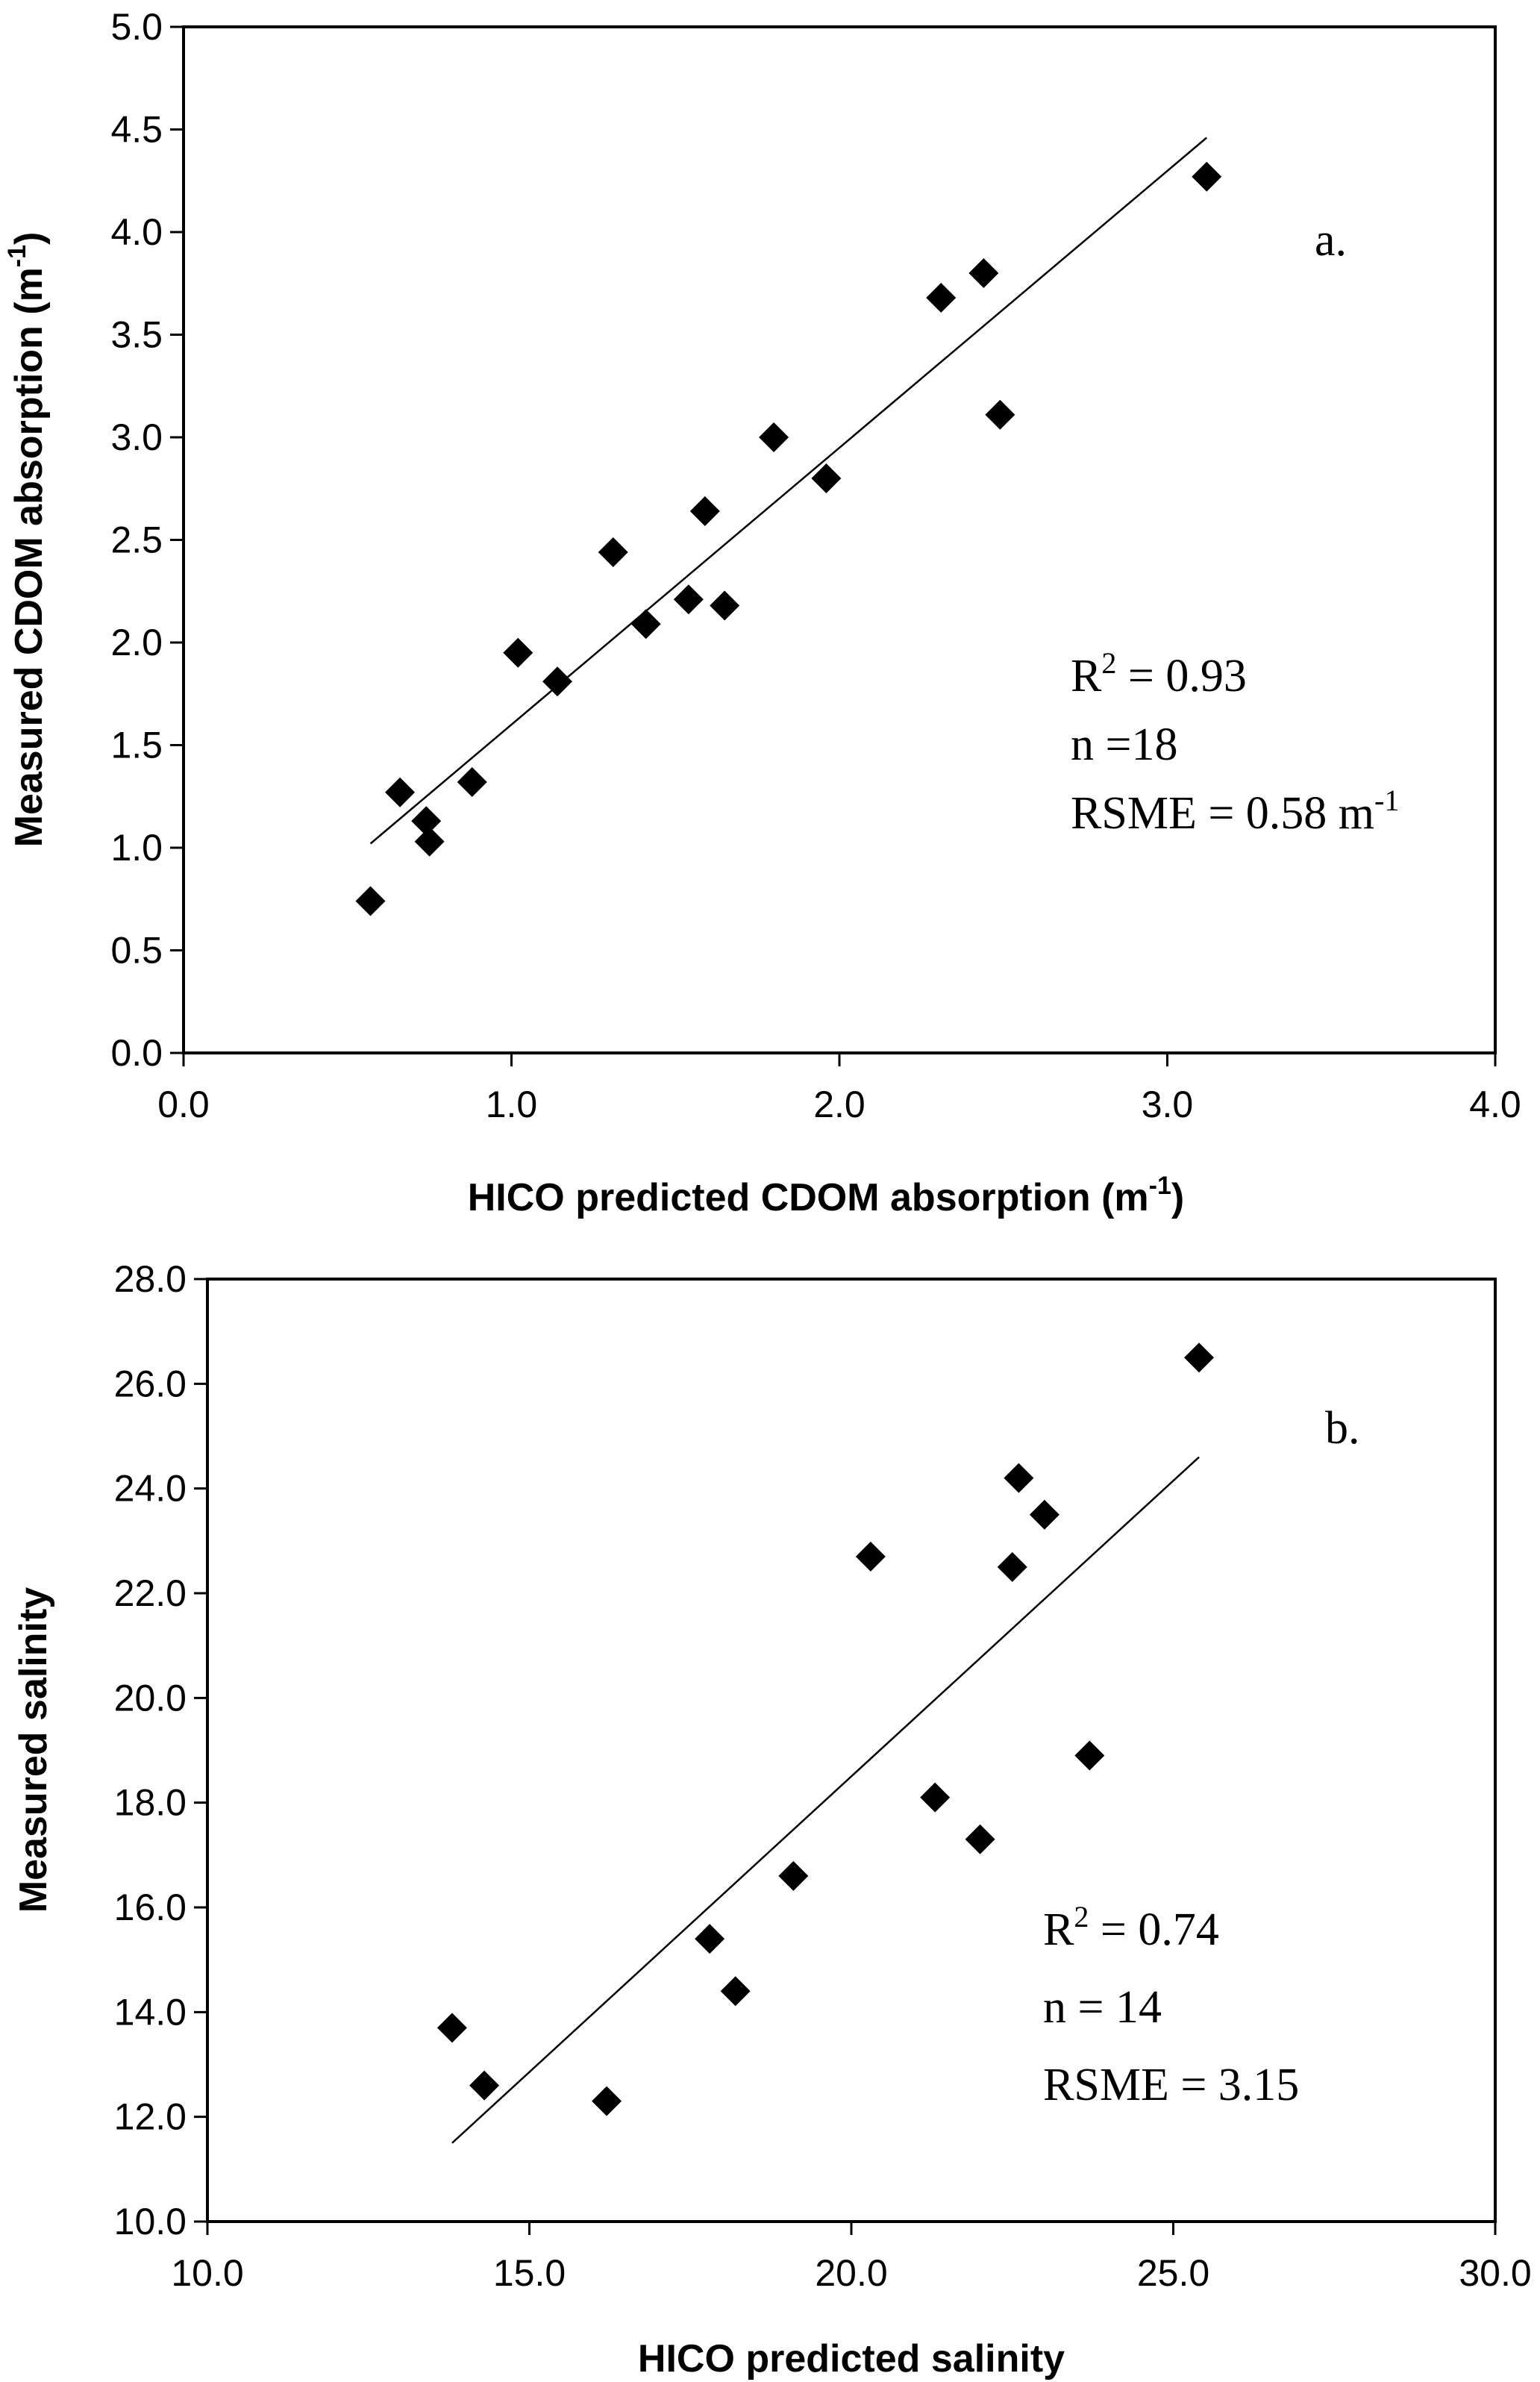  I want to click on x-tick-label: 30.0, so click(1495, 2273).